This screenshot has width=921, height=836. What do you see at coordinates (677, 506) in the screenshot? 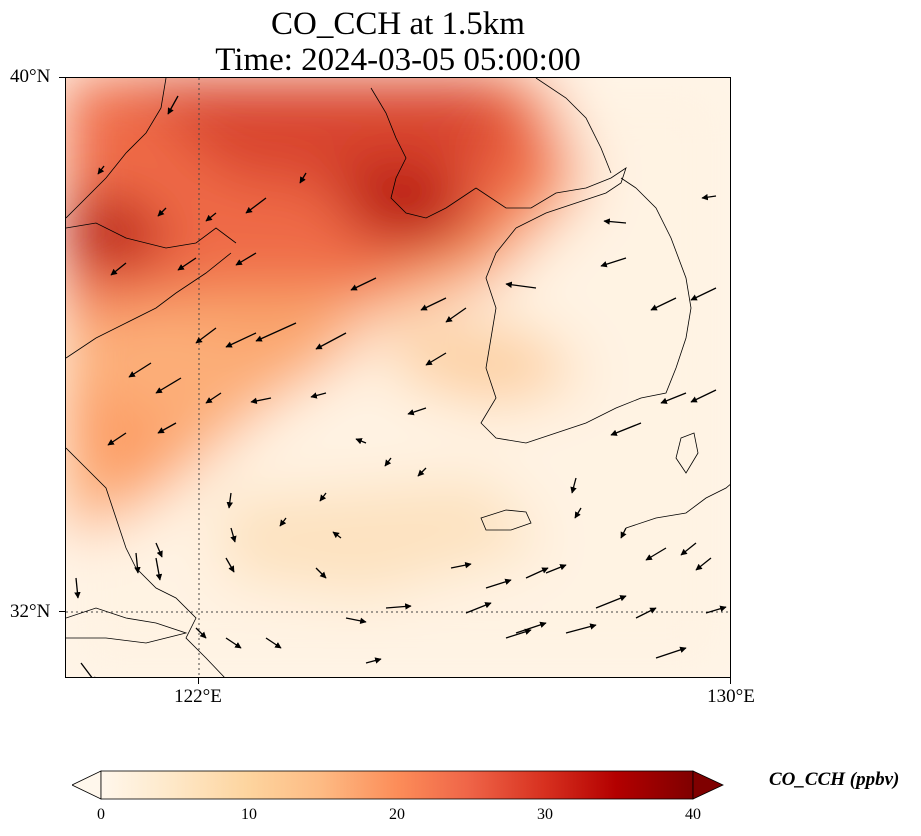
I see `coastline-kyushu` at bounding box center [677, 506].